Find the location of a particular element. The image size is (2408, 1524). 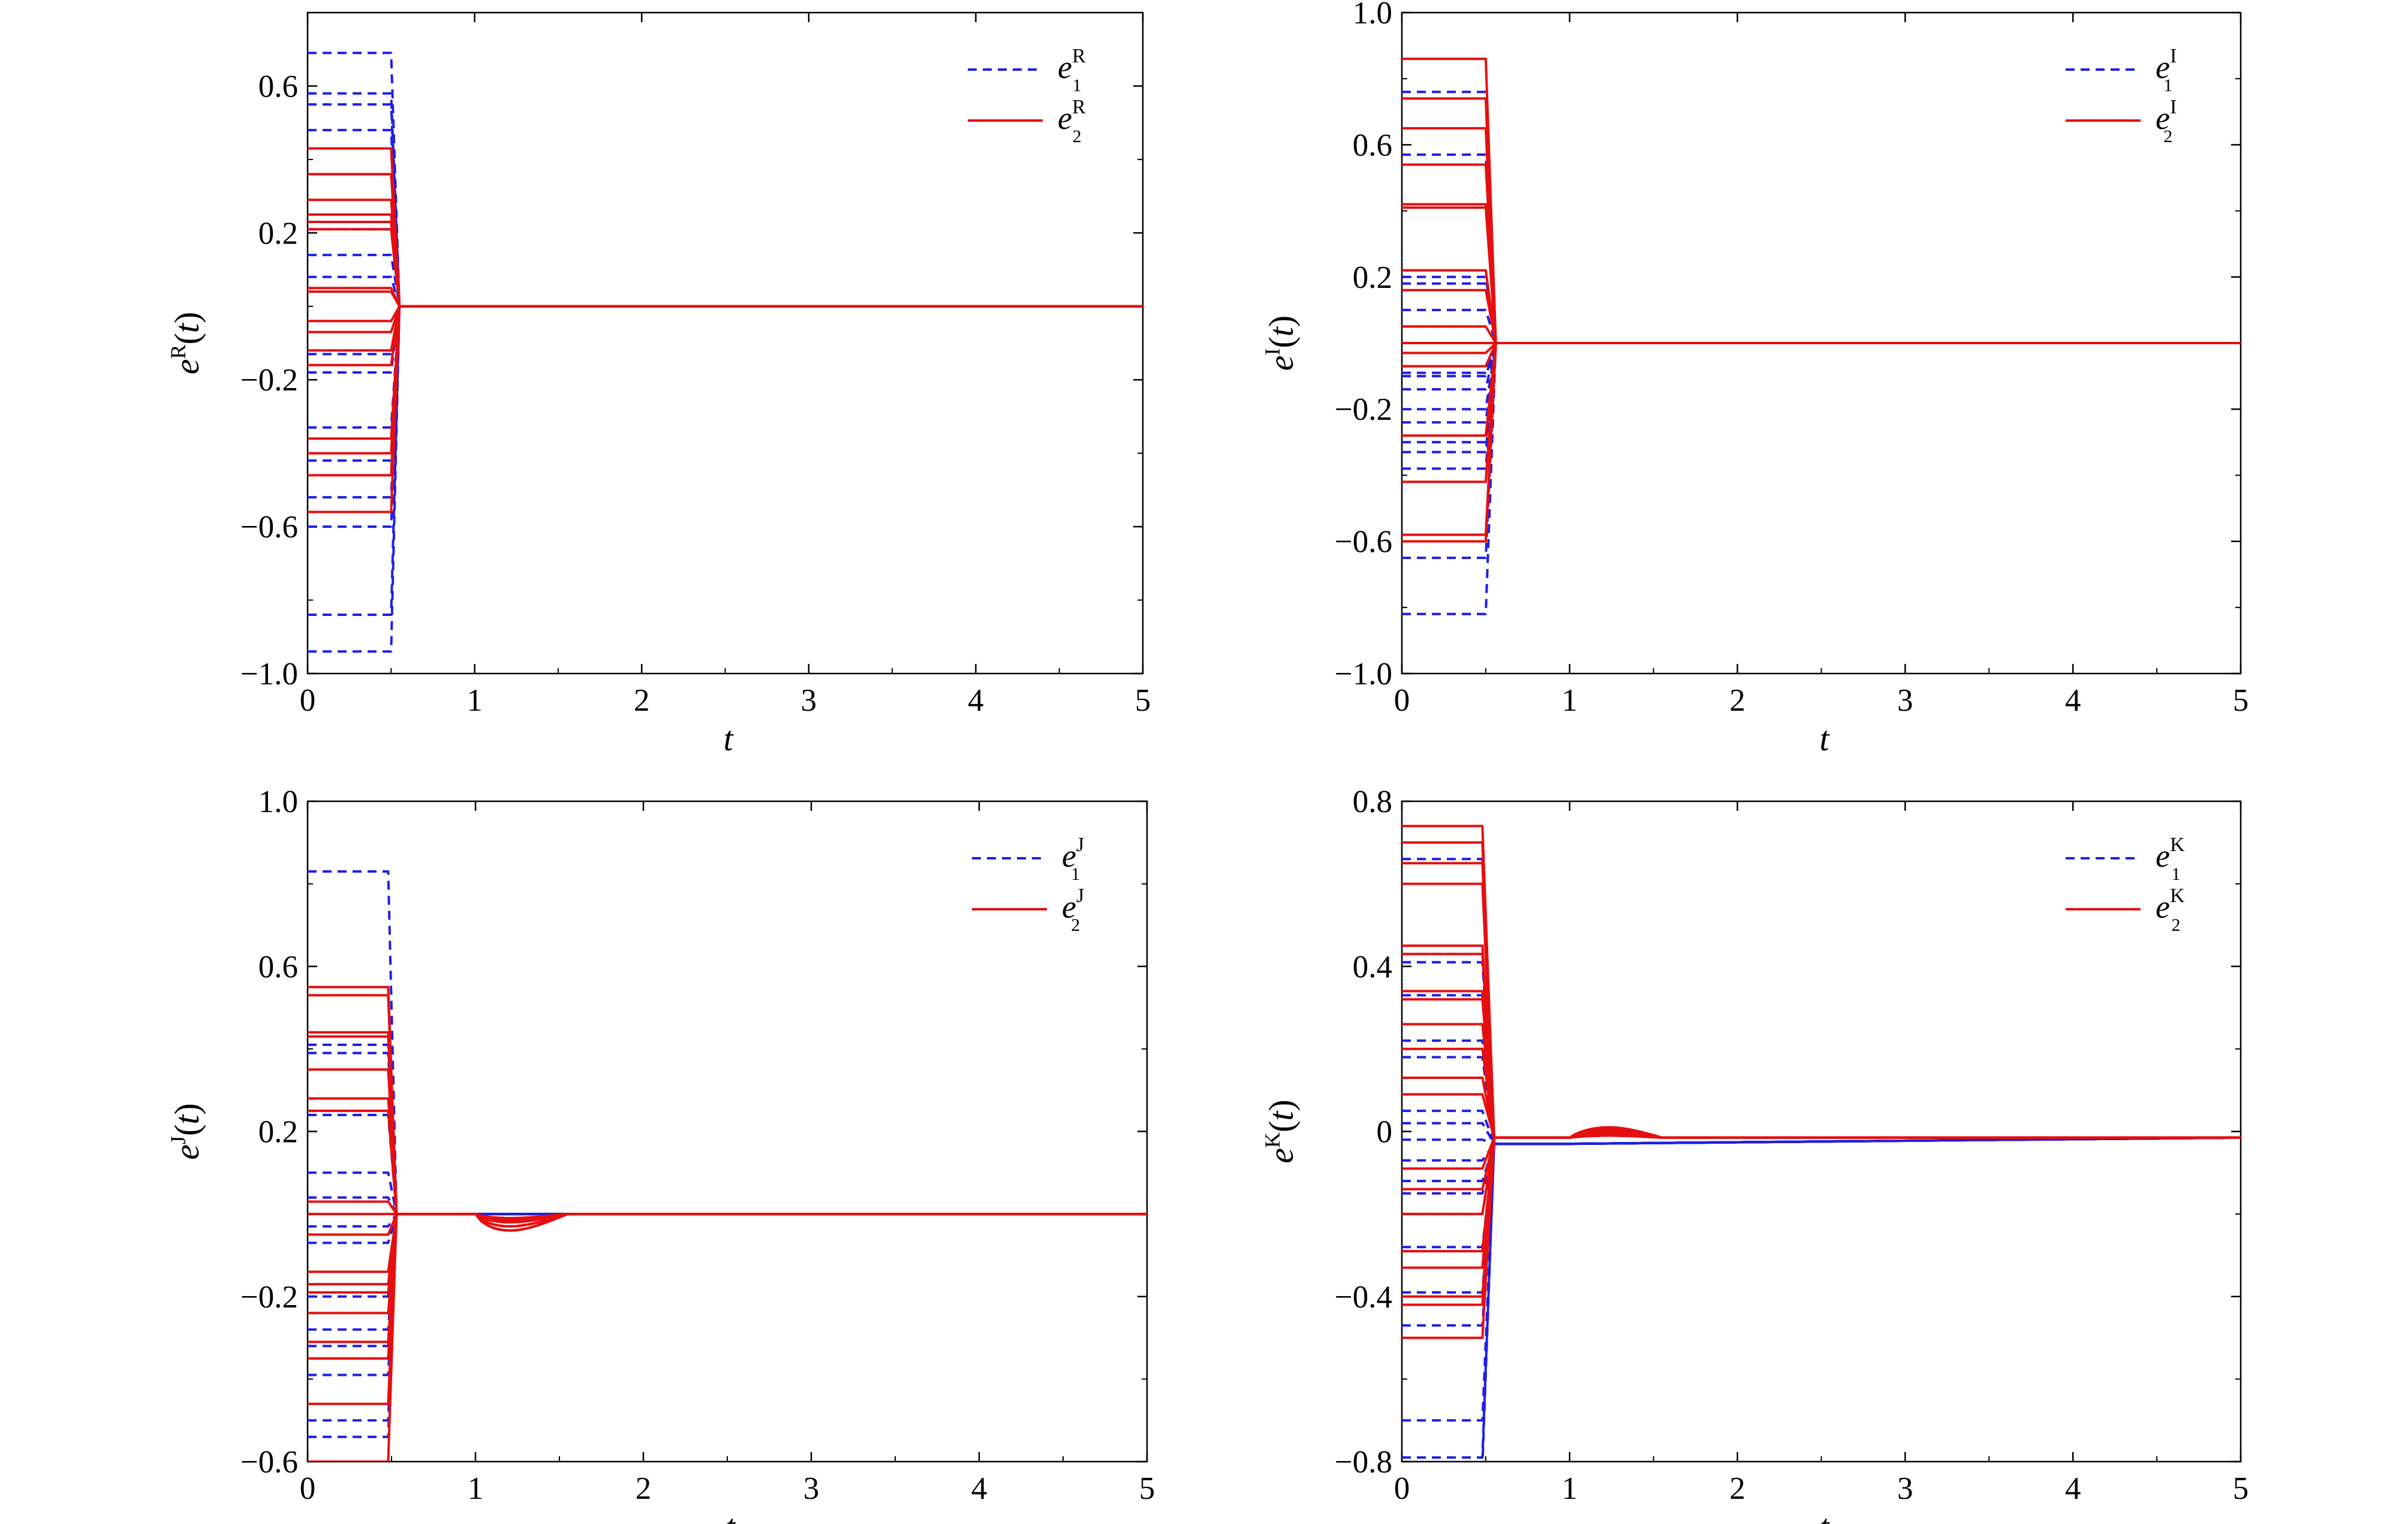

y-tick-label: 0 is located at coordinates (1385, 1132).